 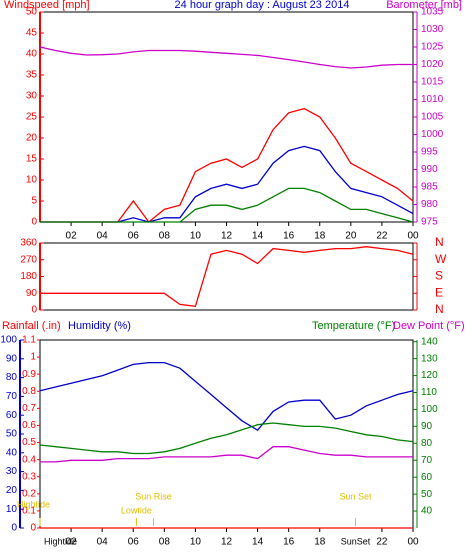 What do you see at coordinates (12, 377) in the screenshot?
I see `y-tick-label: 80` at bounding box center [12, 377].